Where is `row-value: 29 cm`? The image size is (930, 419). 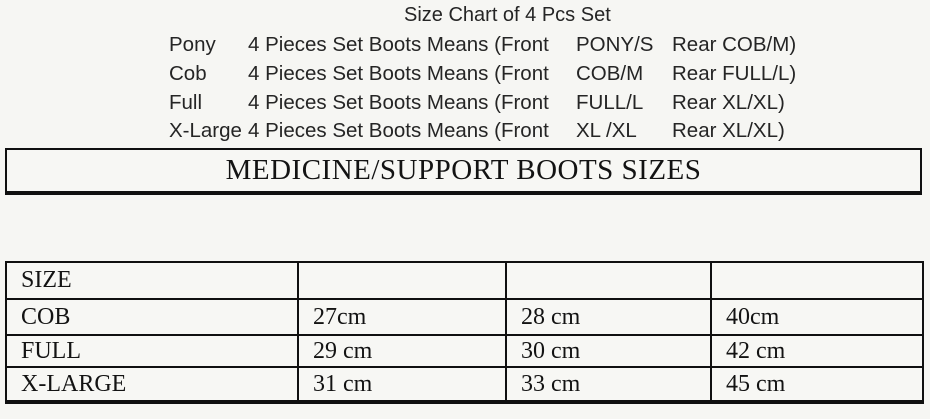 row-value: 29 cm is located at coordinates (402, 351).